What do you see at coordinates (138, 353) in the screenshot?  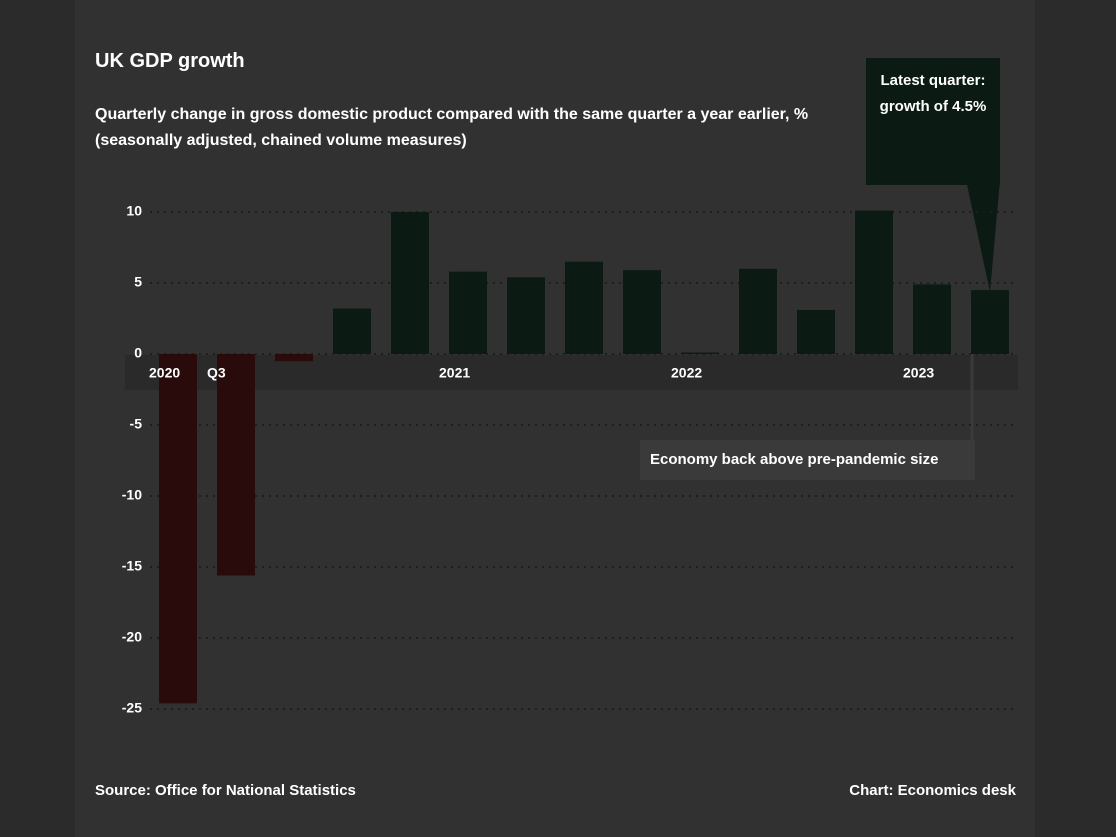 I see `y-tick-label: 0` at bounding box center [138, 353].